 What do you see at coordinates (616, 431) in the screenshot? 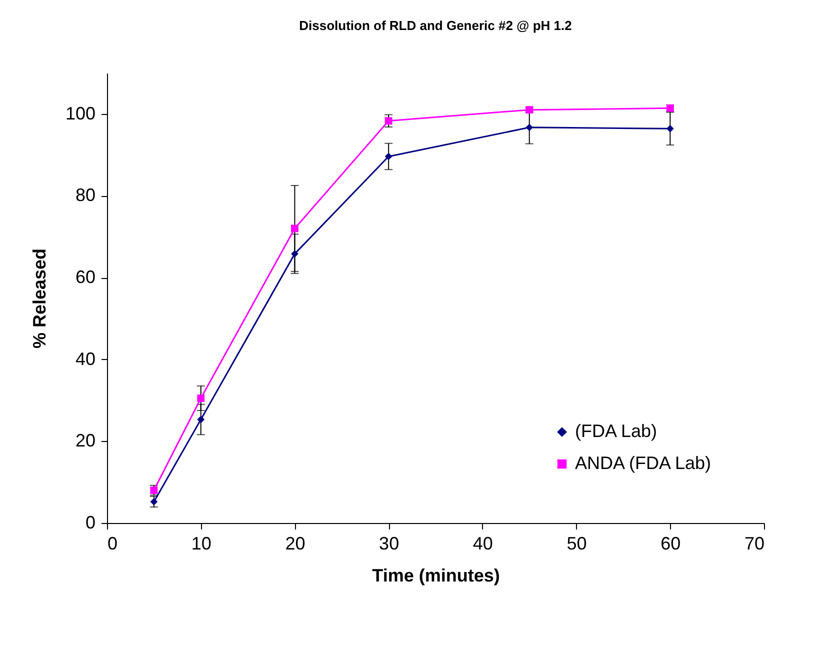
I see `legend-label: (FDA Lab)` at bounding box center [616, 431].